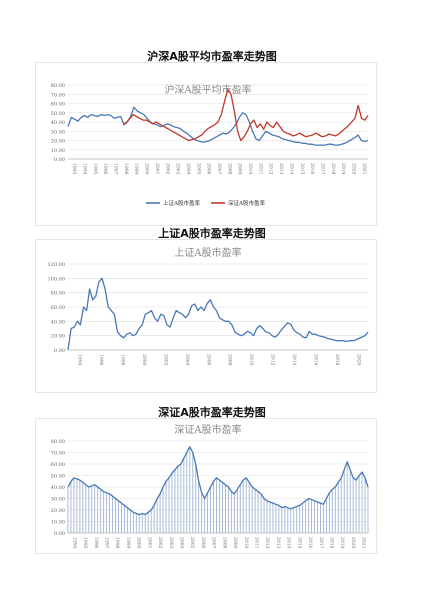 The image size is (424, 600). I want to click on chart2-section-title: 上证A股市盈率走势图, so click(212, 233).